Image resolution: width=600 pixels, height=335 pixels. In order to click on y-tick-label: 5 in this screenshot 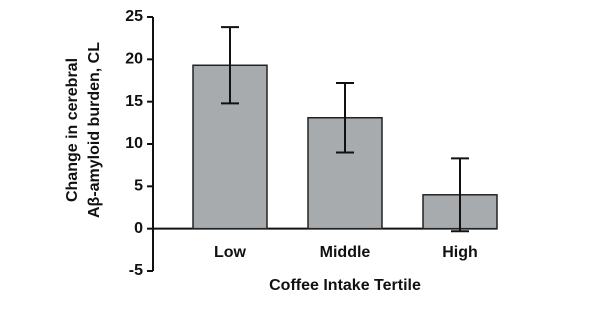, I will do `click(138, 186)`.